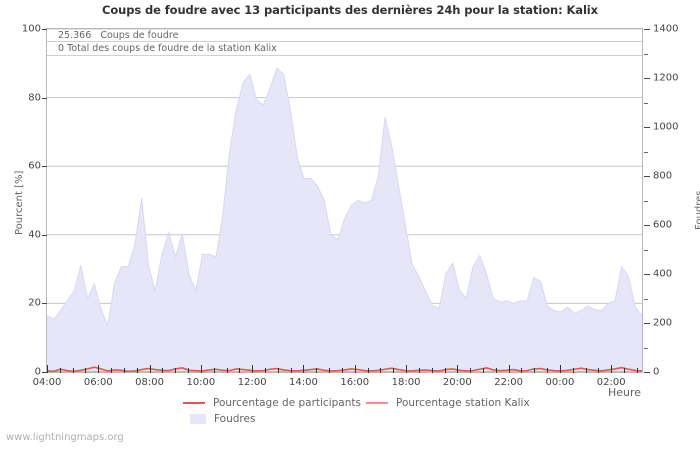  Describe the element at coordinates (406, 382) in the screenshot. I see `x-axis-tick-1800: 18:00` at that location.